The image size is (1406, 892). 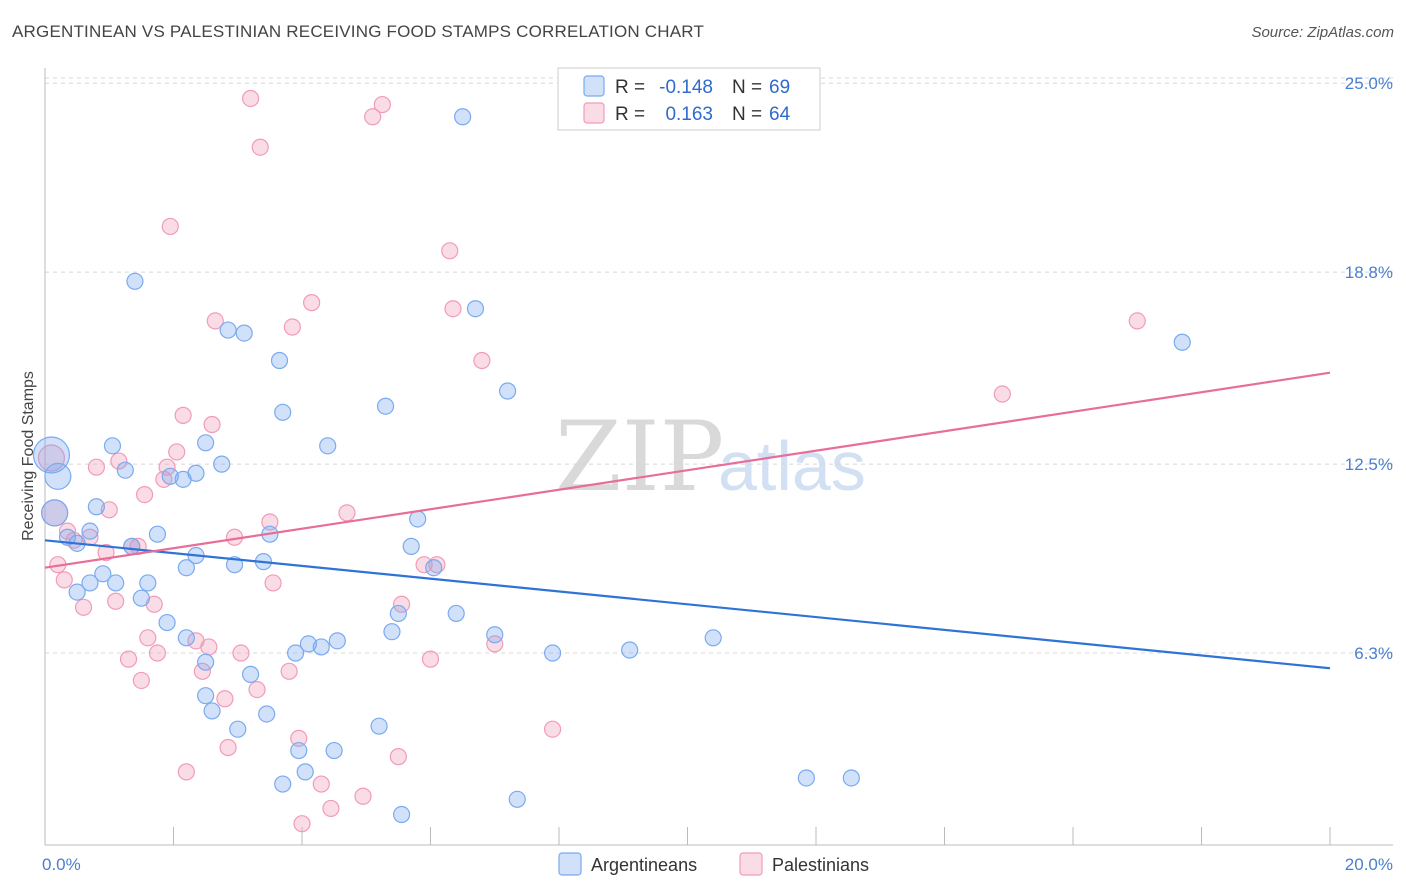 What do you see at coordinates (792, 466) in the screenshot?
I see `watermark-atlas: atlas` at bounding box center [792, 466].